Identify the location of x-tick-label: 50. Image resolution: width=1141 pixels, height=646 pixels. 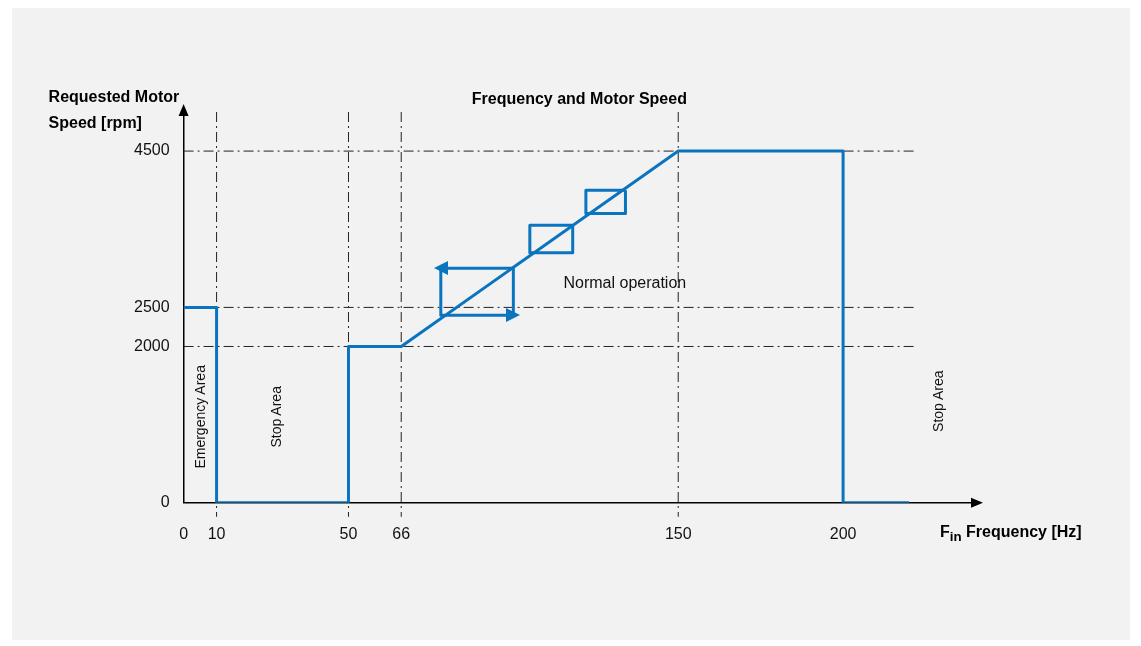
(348, 533).